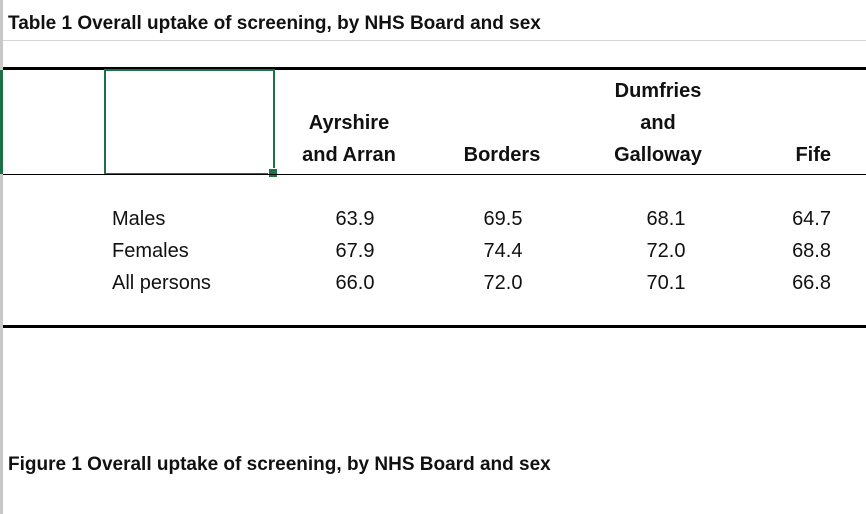 The width and height of the screenshot is (866, 514). I want to click on table-cell: 63.9, so click(355, 219).